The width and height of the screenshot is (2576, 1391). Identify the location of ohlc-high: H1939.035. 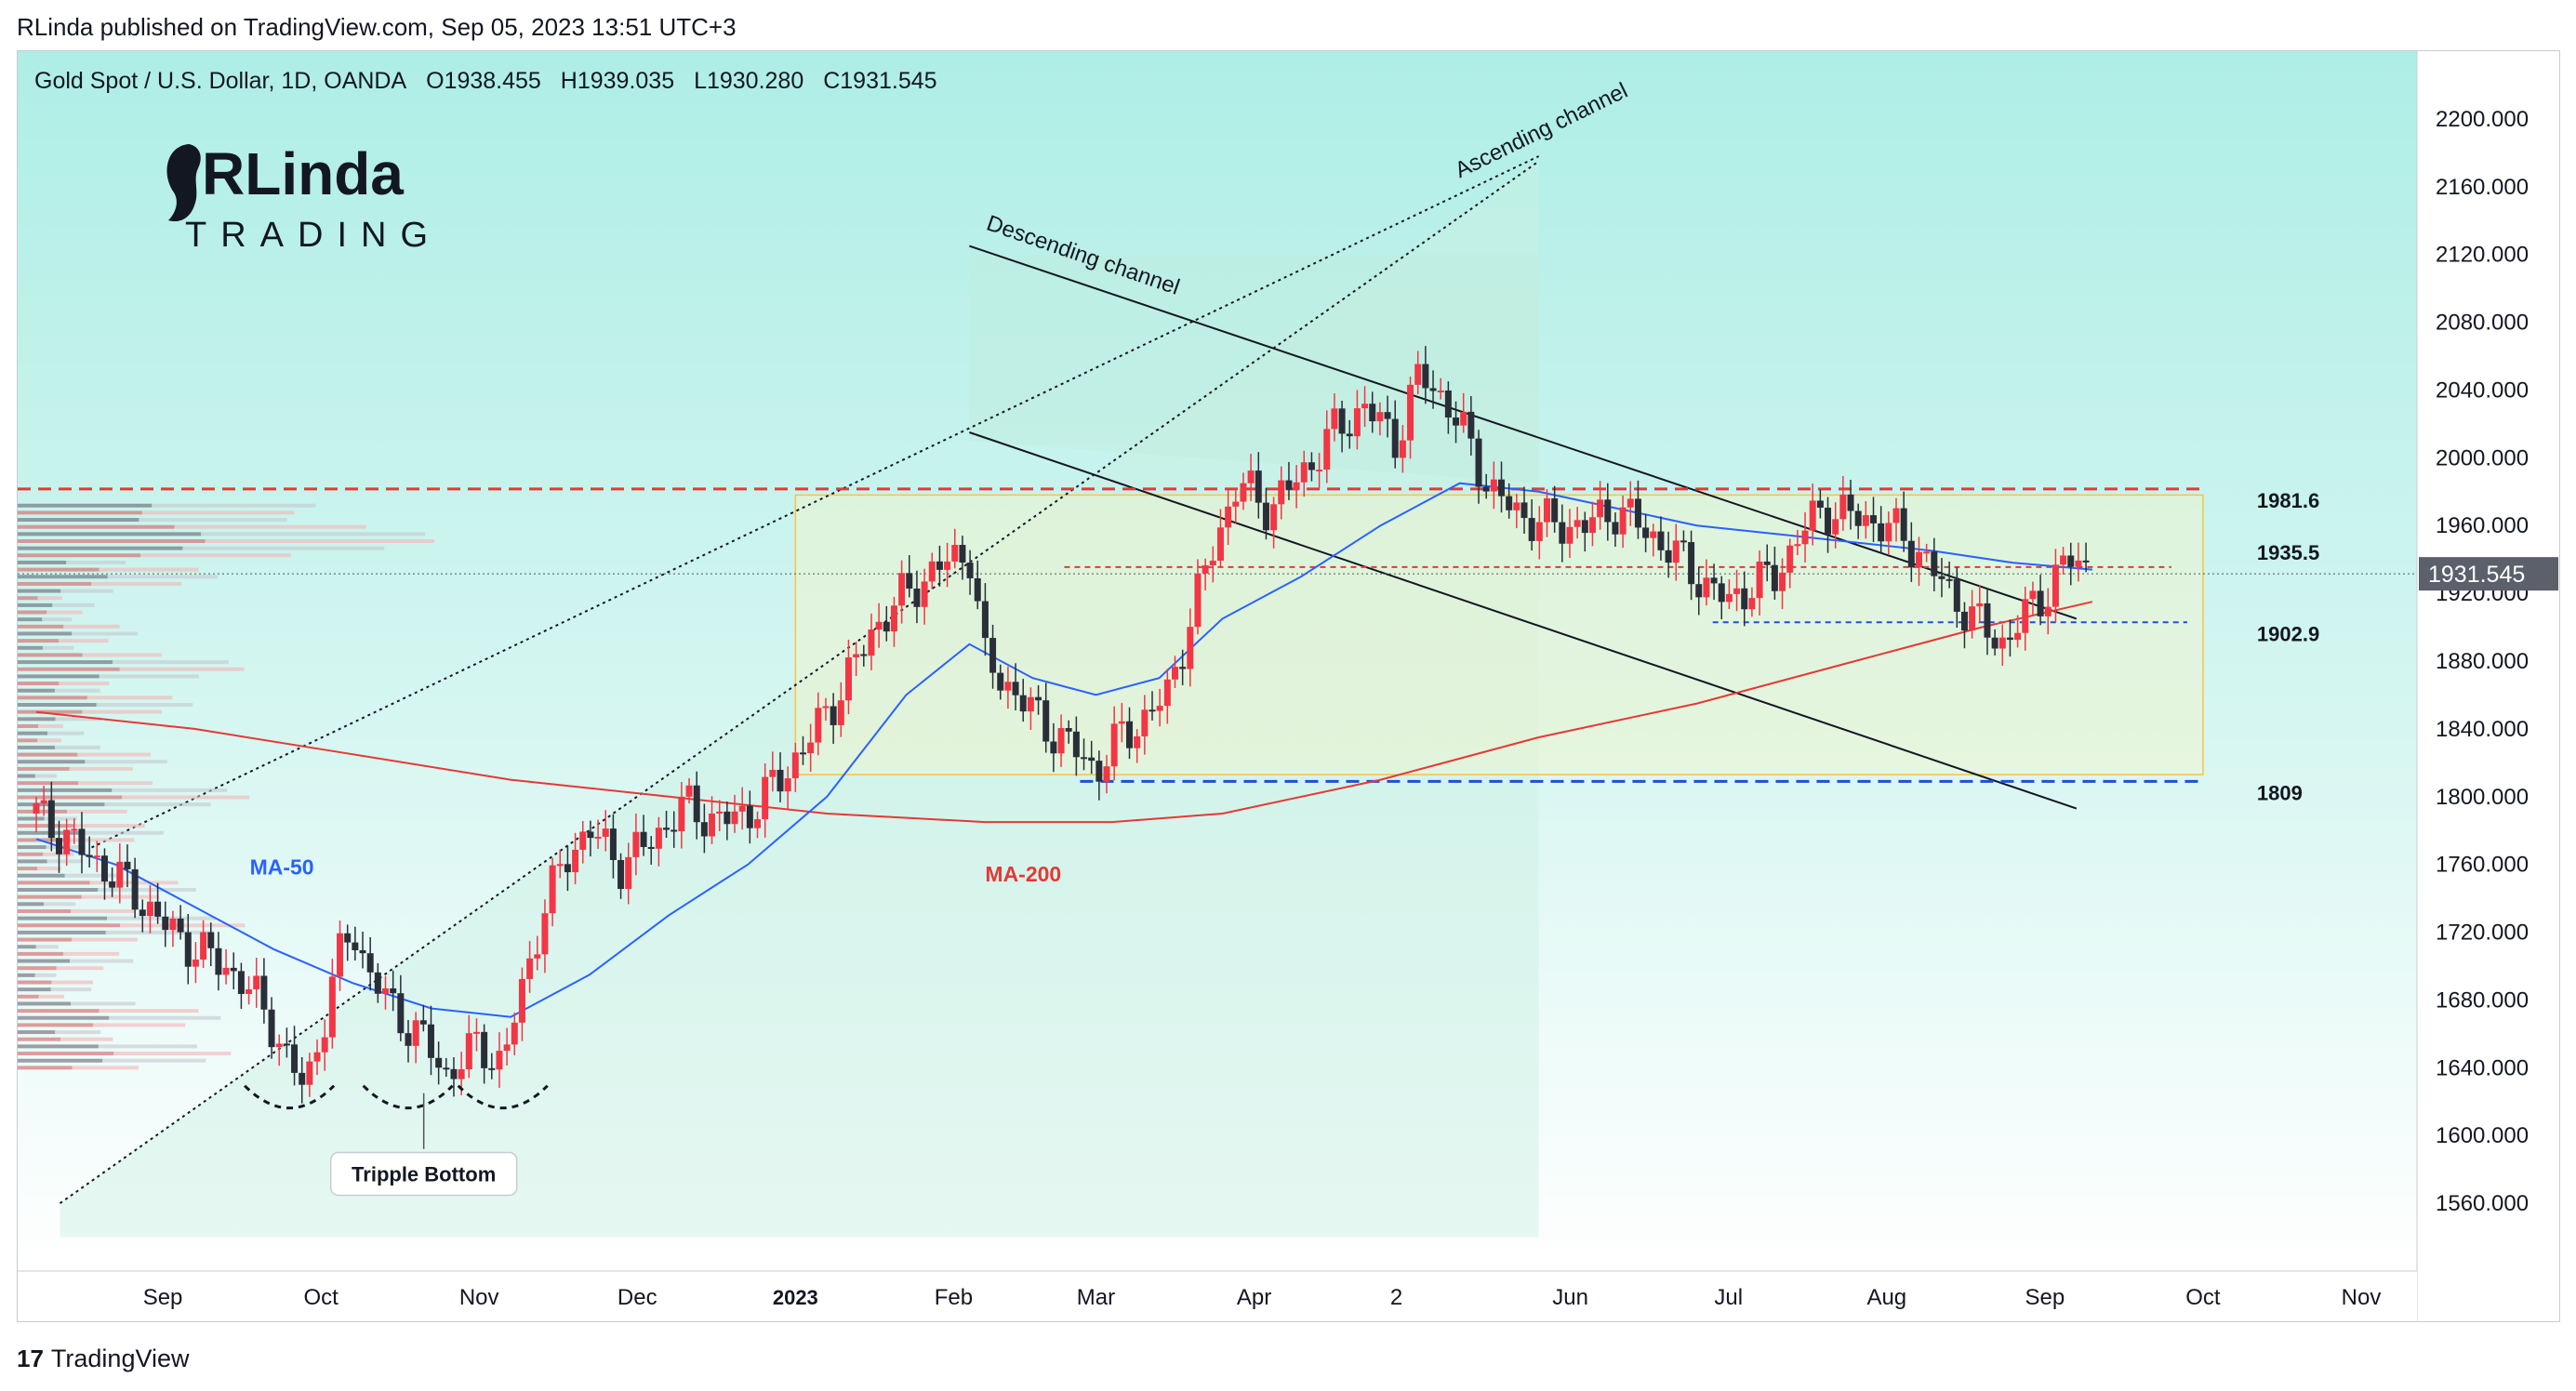
(617, 81).